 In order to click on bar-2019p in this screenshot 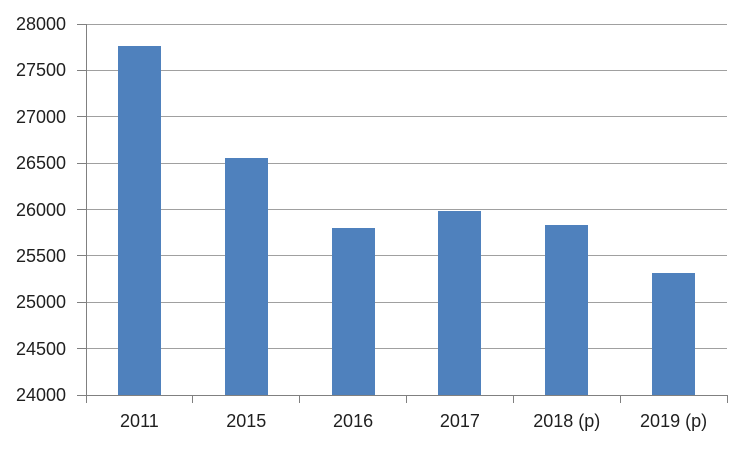, I will do `click(674, 334)`.